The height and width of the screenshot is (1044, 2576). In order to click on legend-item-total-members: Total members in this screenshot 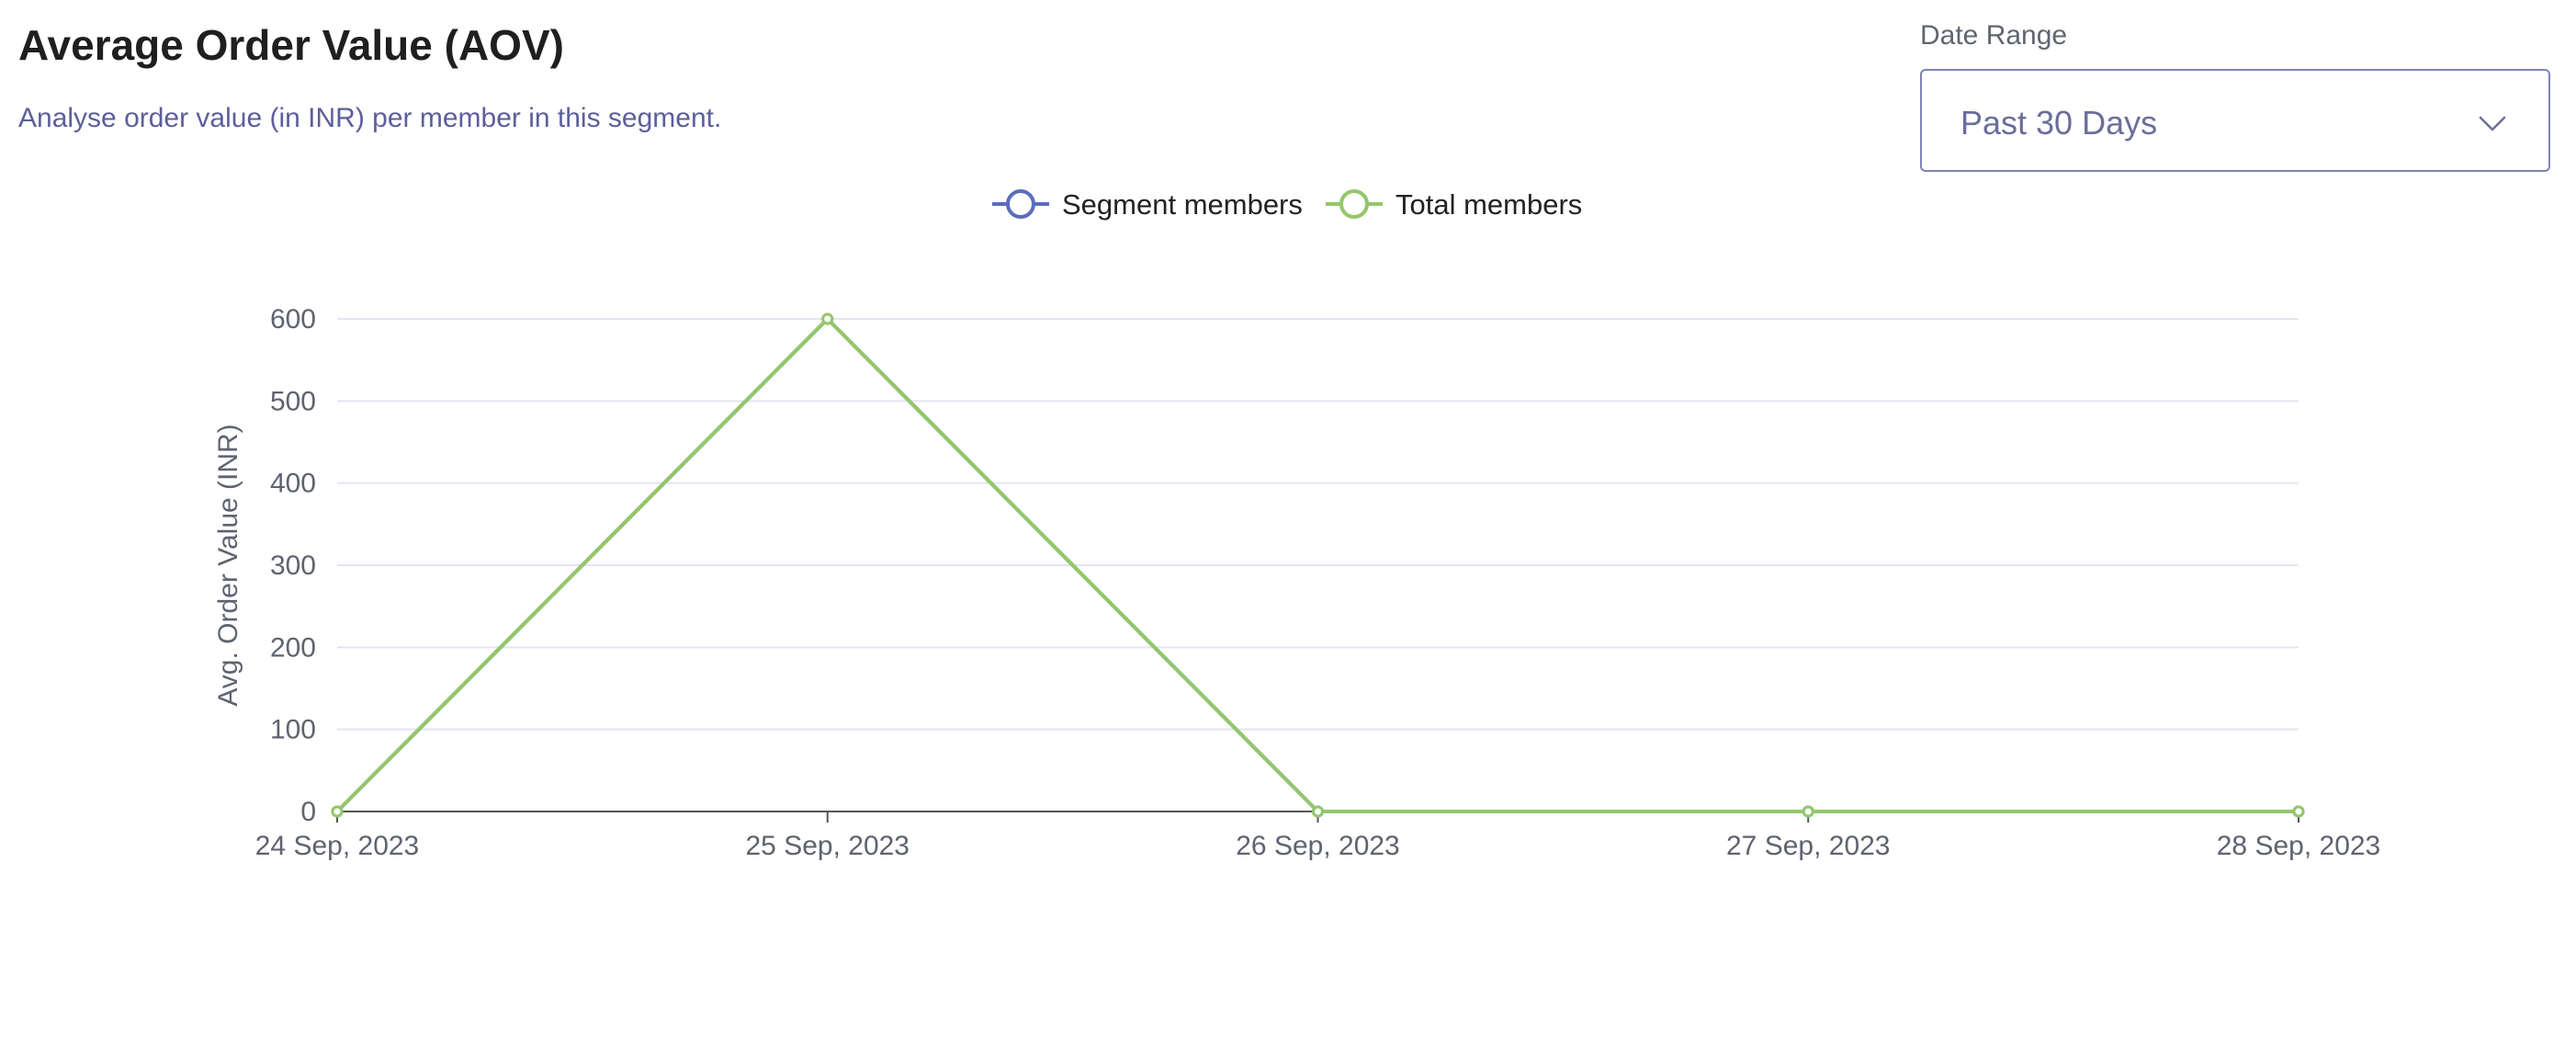, I will do `click(1454, 204)`.